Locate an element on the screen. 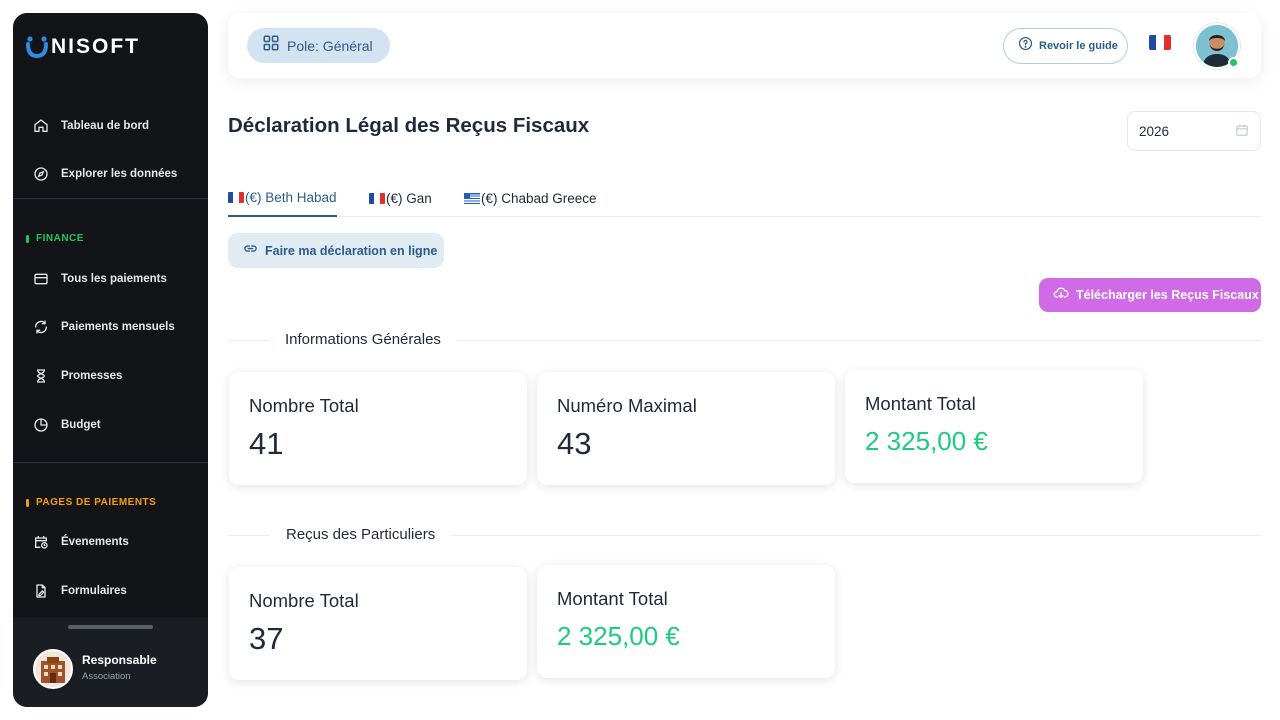 The image size is (1280, 720). section-title: FINANCE is located at coordinates (60, 238).